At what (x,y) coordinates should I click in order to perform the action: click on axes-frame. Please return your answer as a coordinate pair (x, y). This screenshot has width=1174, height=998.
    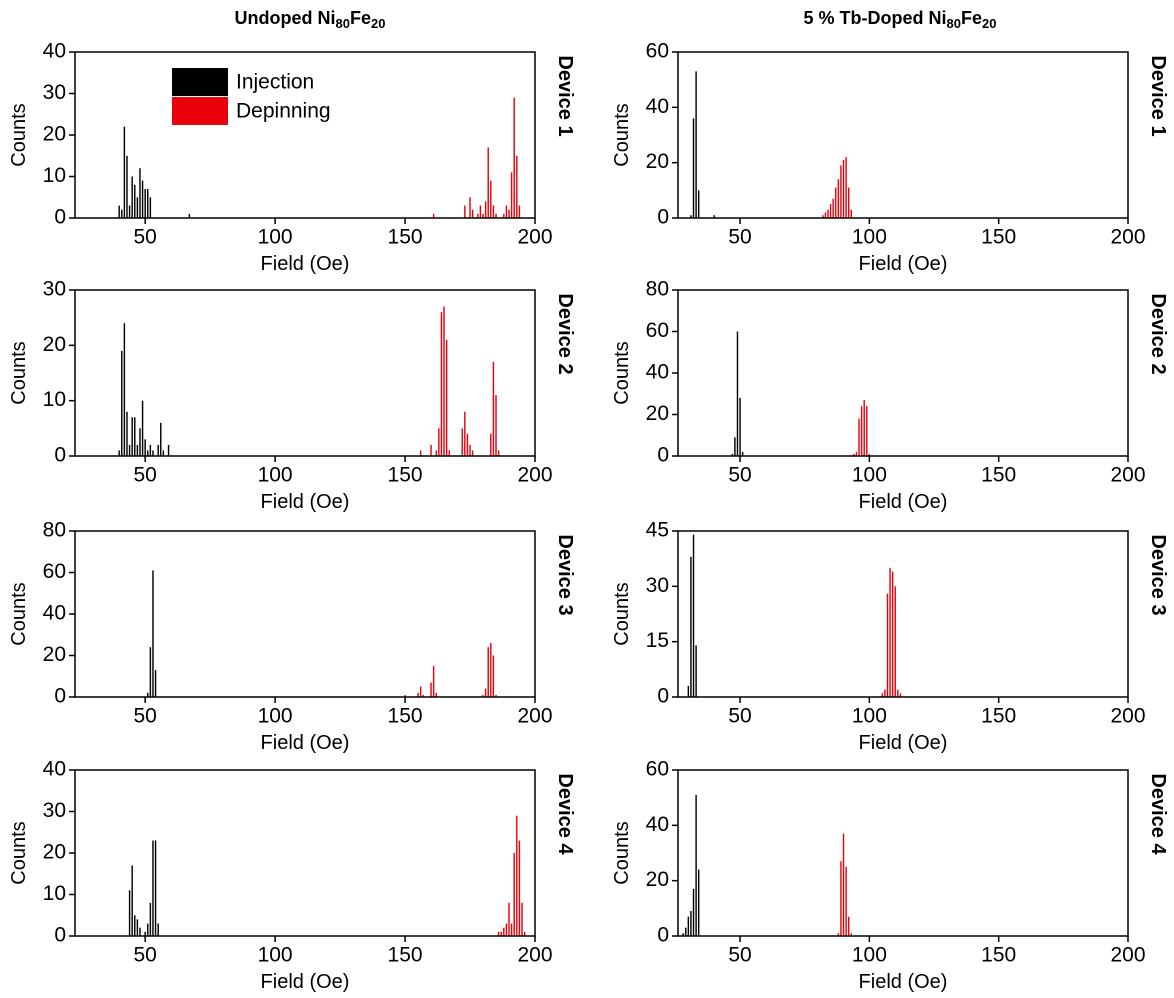
    Looking at the image, I should click on (305, 373).